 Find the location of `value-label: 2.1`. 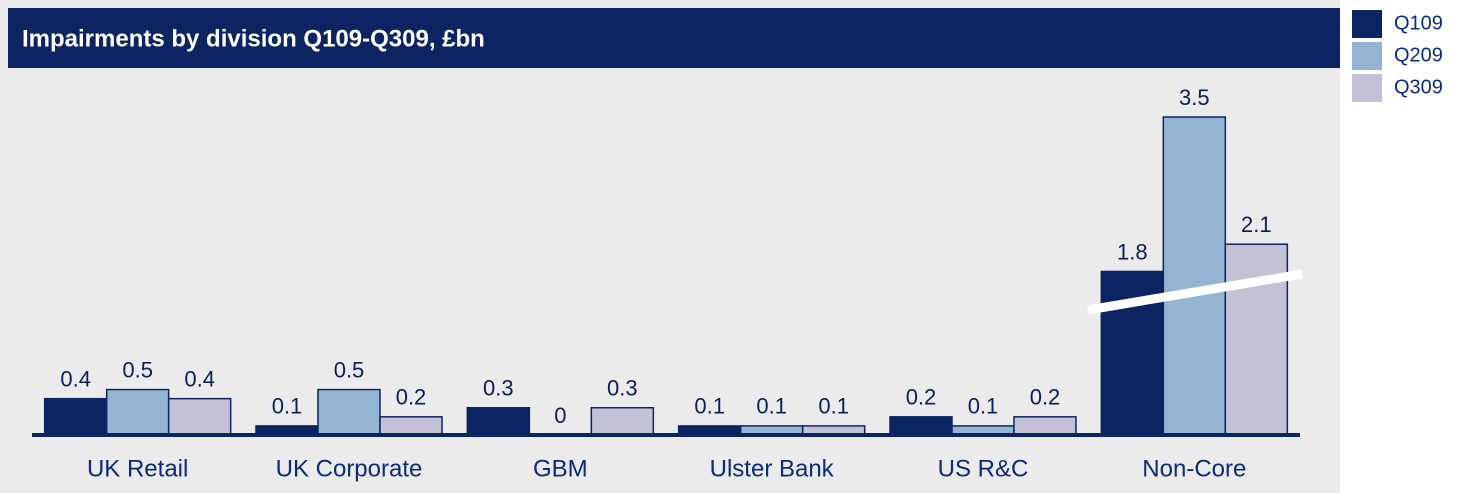

value-label: 2.1 is located at coordinates (1256, 224).